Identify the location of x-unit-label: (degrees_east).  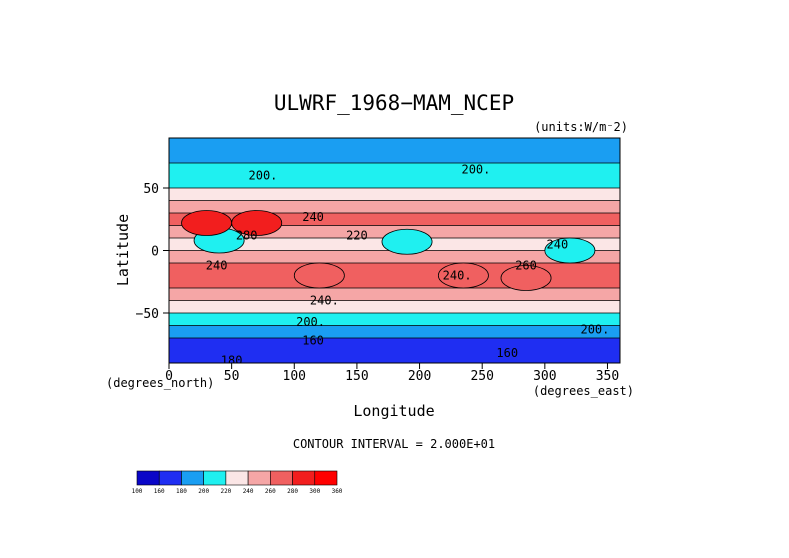
(583, 391).